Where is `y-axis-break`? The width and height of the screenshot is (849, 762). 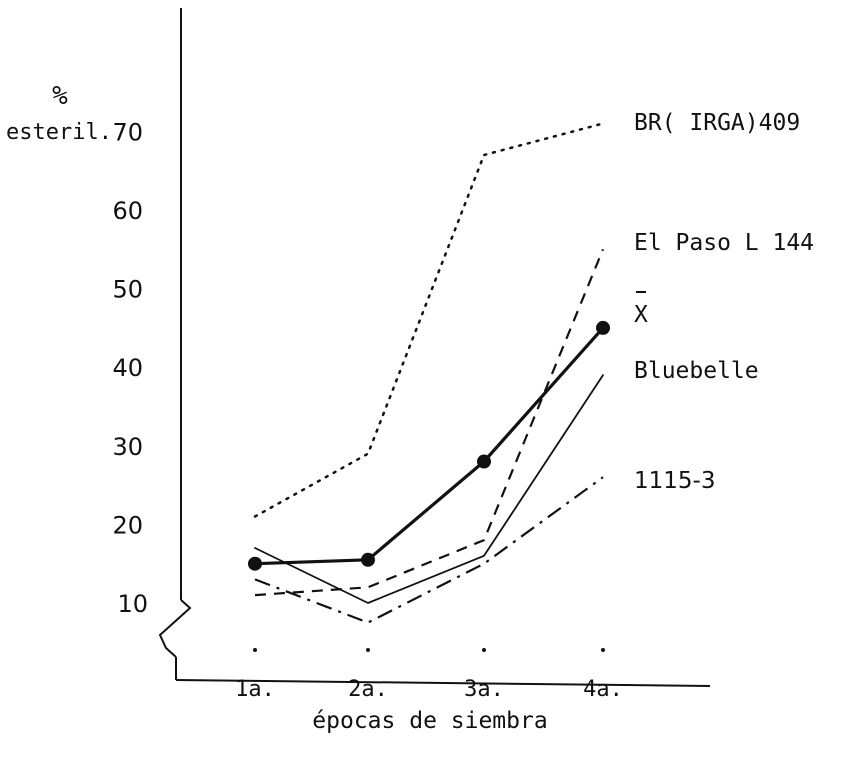
y-axis-break is located at coordinates (175, 628).